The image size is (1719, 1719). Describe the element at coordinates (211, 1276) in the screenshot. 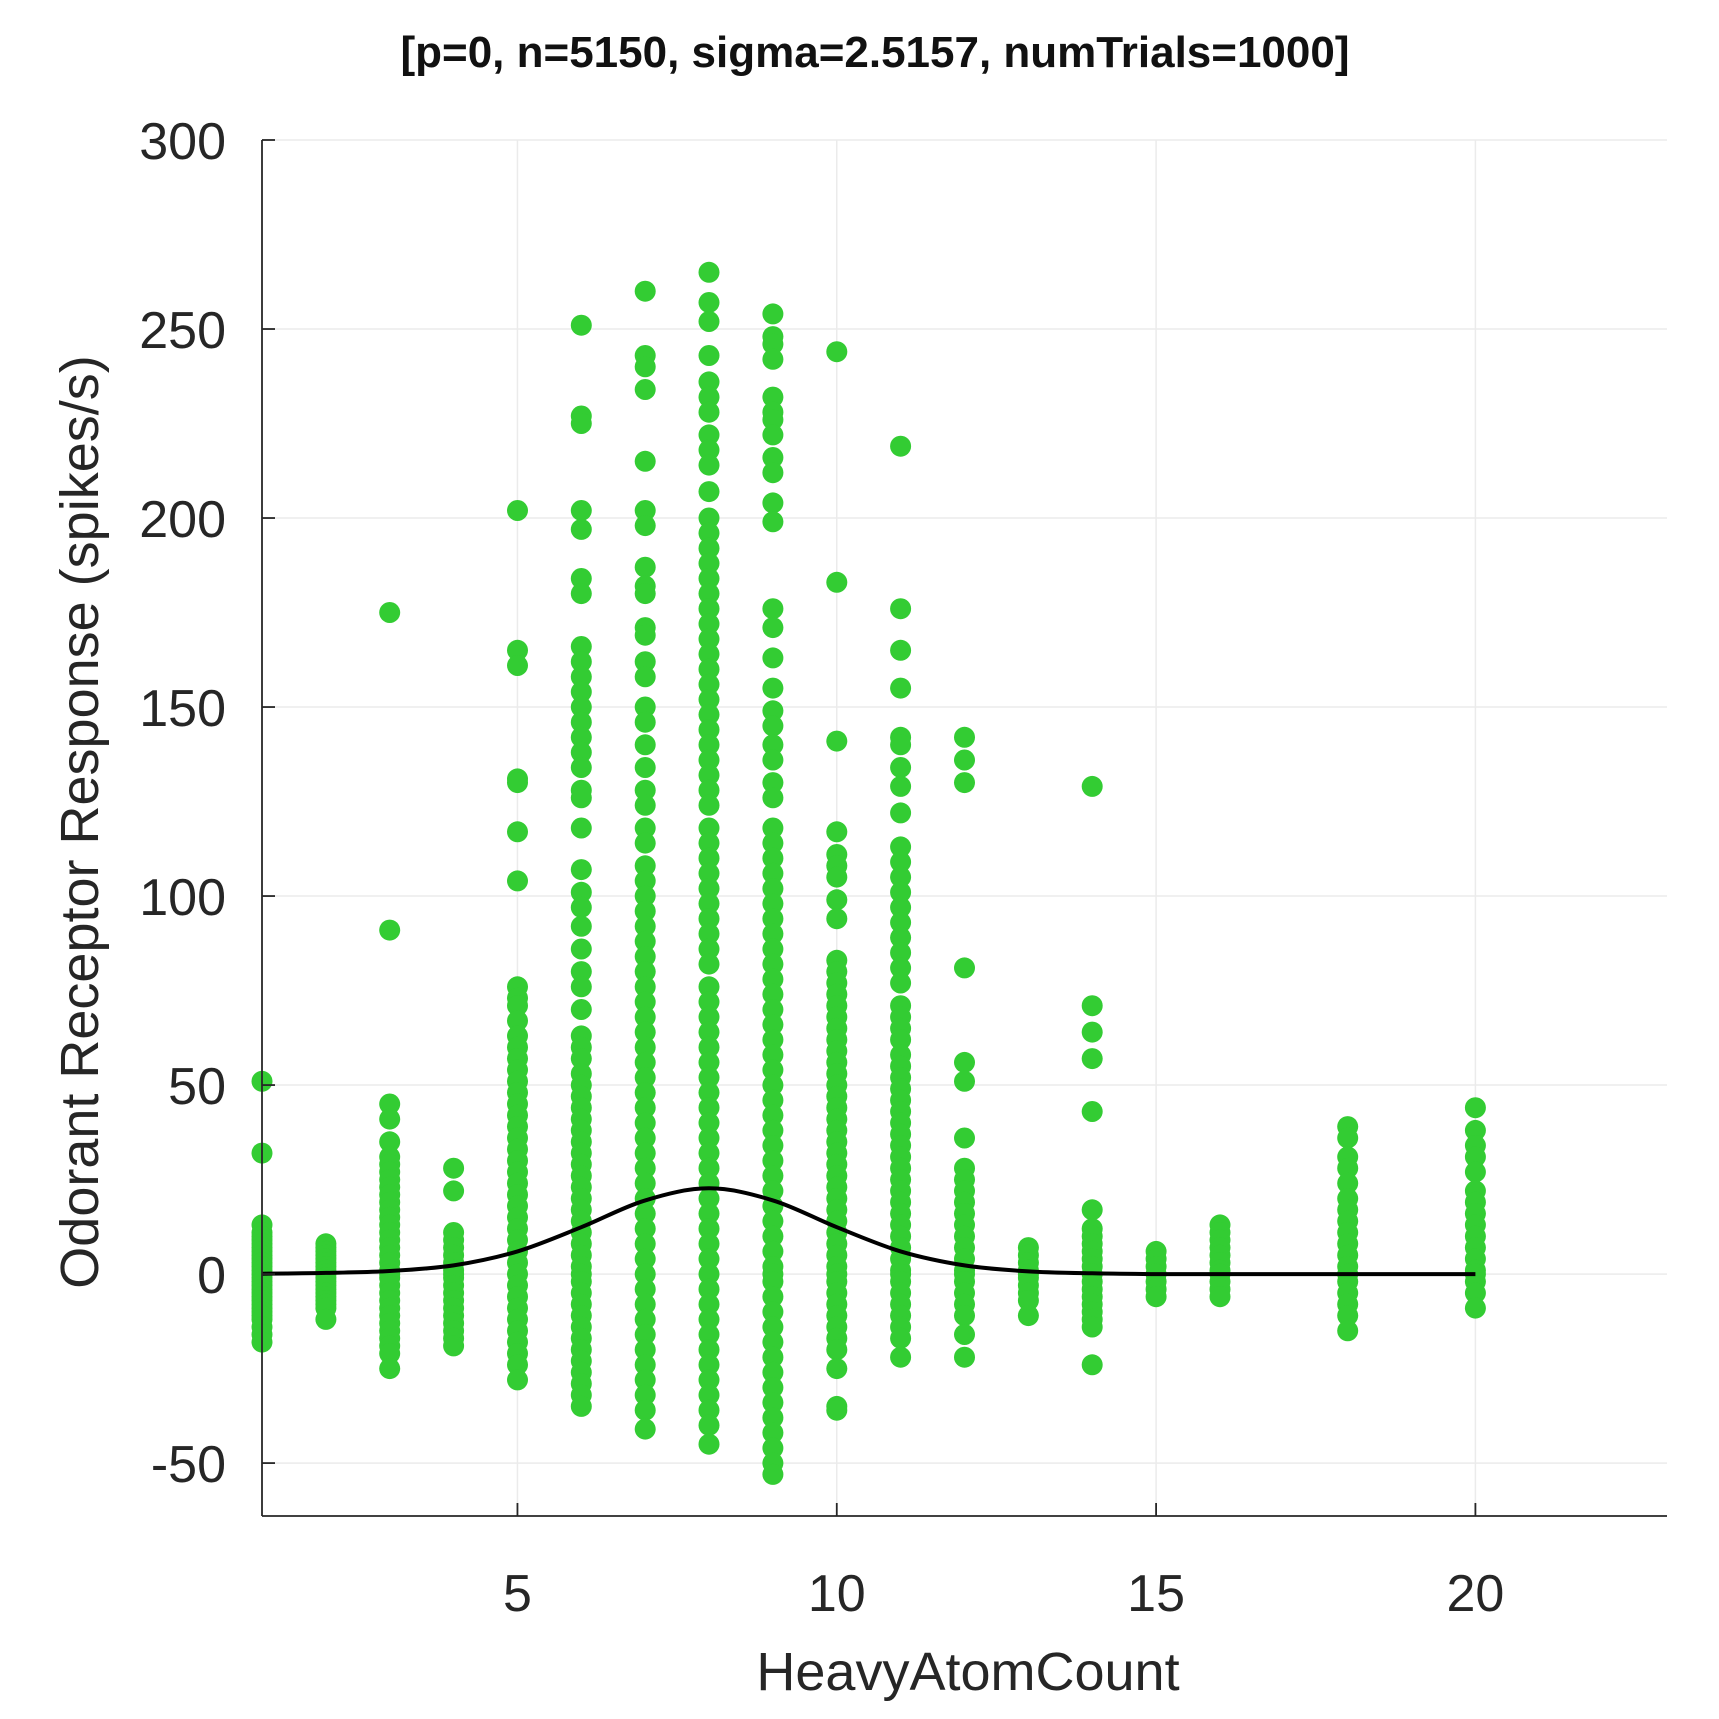

I see `y-tick-label: 0` at that location.